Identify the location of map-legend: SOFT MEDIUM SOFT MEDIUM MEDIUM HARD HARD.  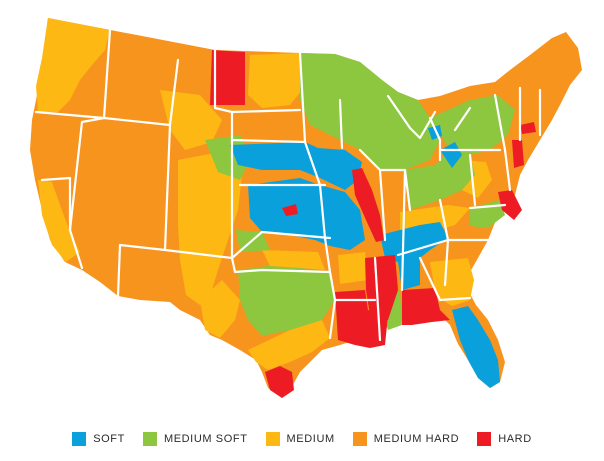
(302, 439).